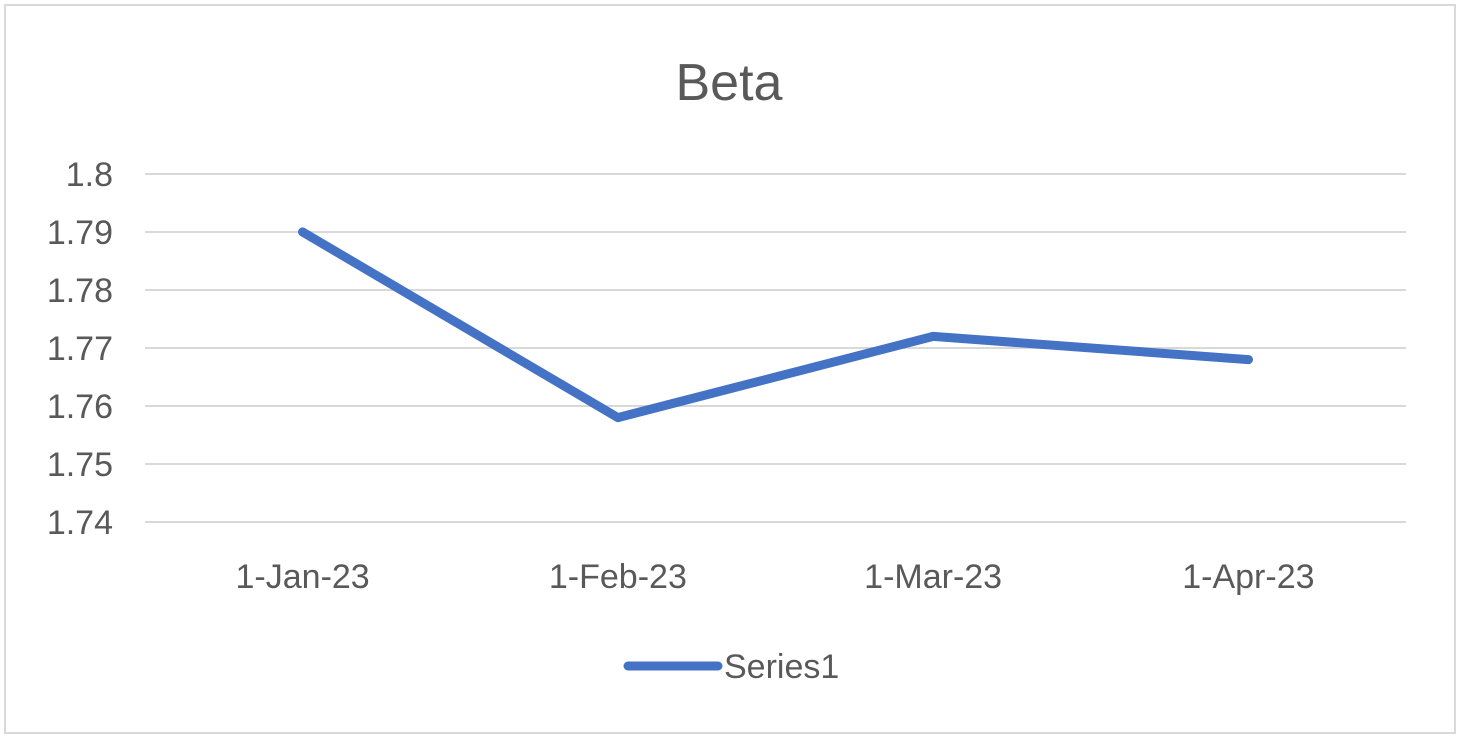 Image resolution: width=1466 pixels, height=742 pixels. What do you see at coordinates (89, 175) in the screenshot?
I see `y-tick-label: 1.8` at bounding box center [89, 175].